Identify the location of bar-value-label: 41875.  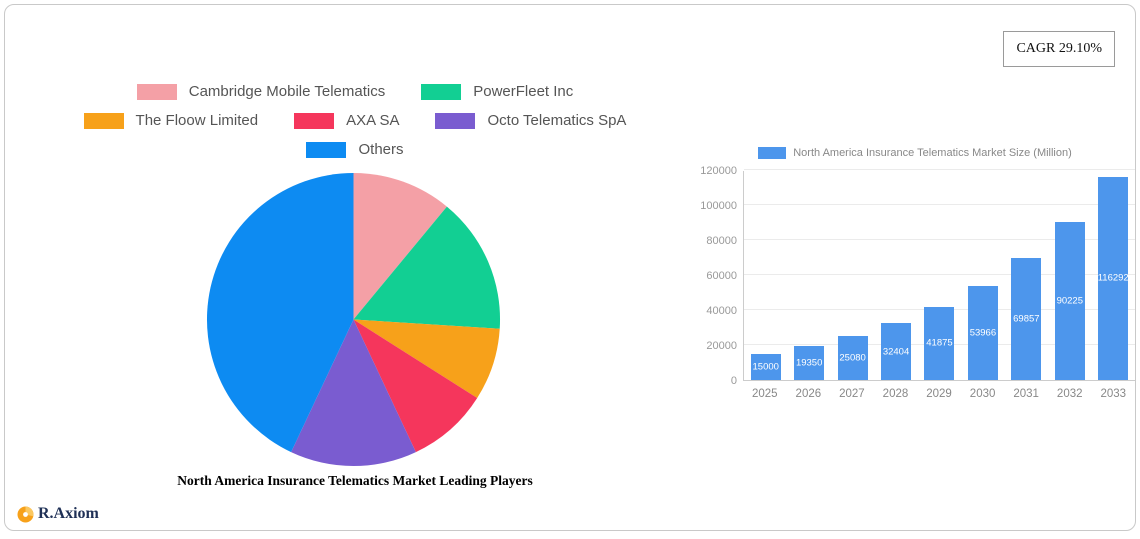
(939, 343).